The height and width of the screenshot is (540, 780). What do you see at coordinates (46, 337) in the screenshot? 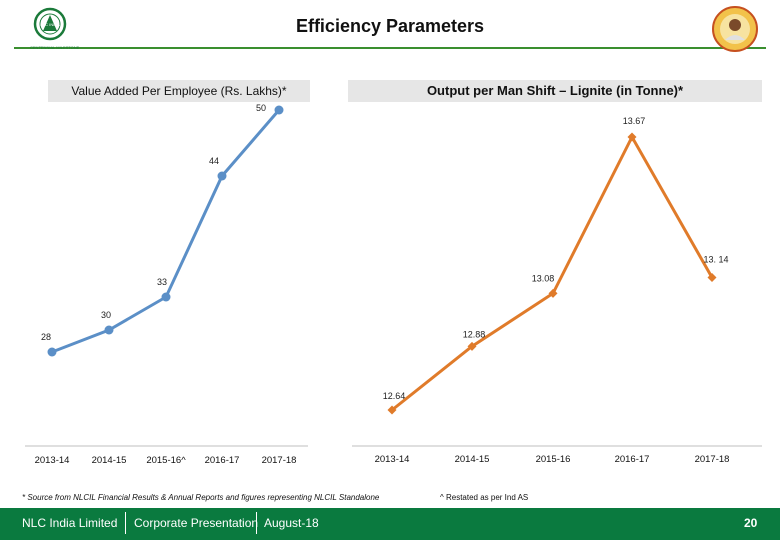
I see `data-label: 28` at bounding box center [46, 337].